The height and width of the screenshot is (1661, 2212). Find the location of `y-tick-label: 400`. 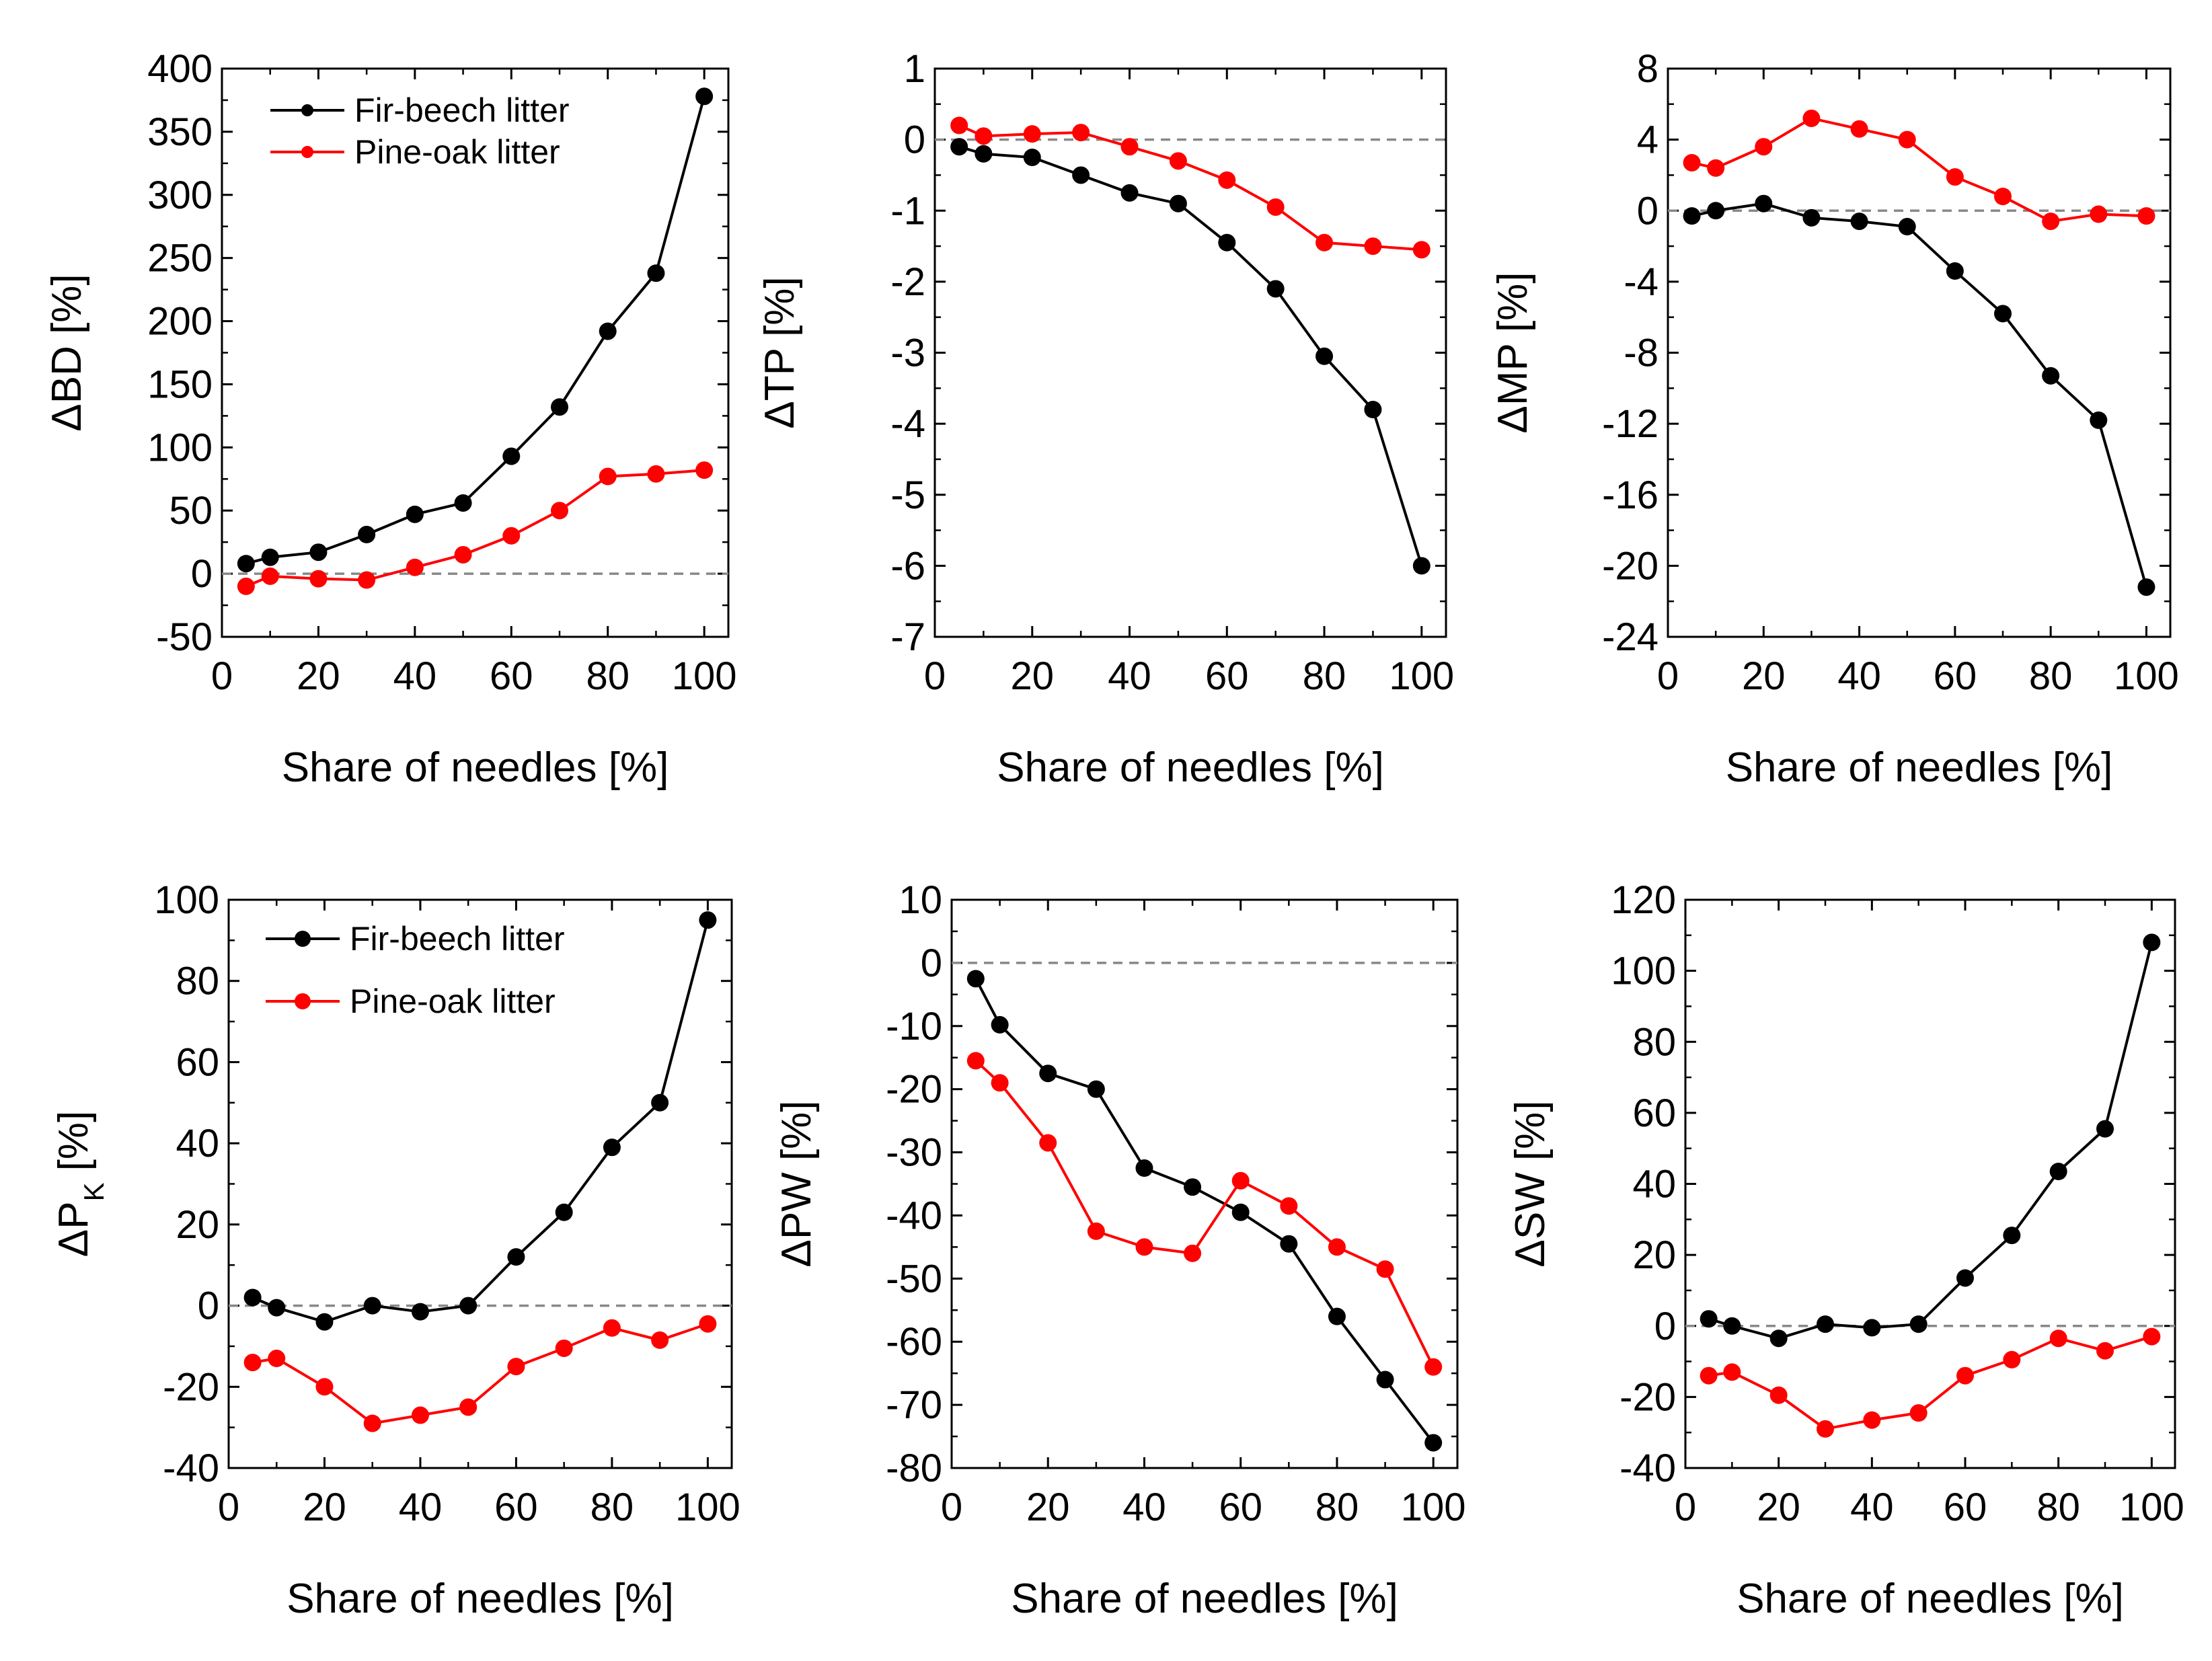

y-tick-label: 400 is located at coordinates (180, 69).